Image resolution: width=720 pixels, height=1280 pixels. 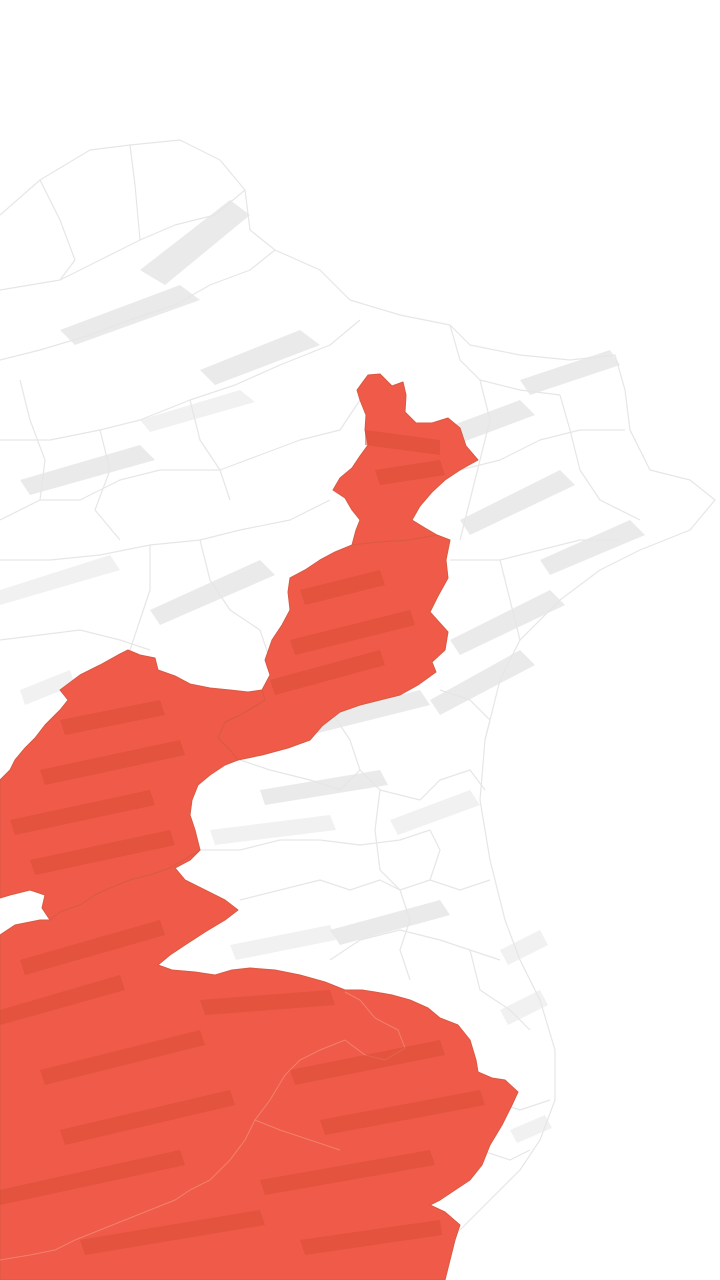 I want to click on highlighted-region-northern-lobe, so click(x=405, y=461).